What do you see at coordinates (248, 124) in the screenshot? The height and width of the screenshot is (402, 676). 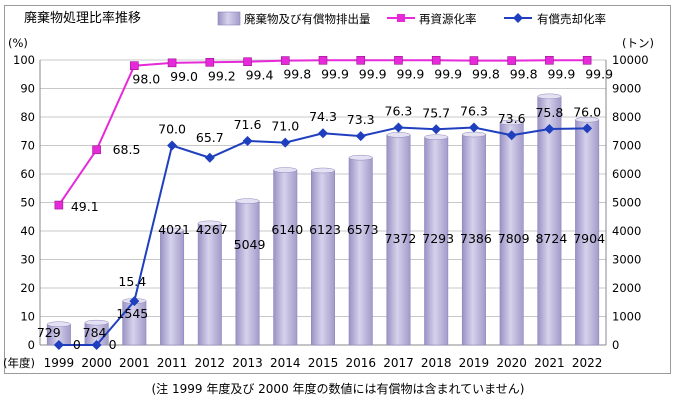 I see `sale-rate-label: 71.6` at bounding box center [248, 124].